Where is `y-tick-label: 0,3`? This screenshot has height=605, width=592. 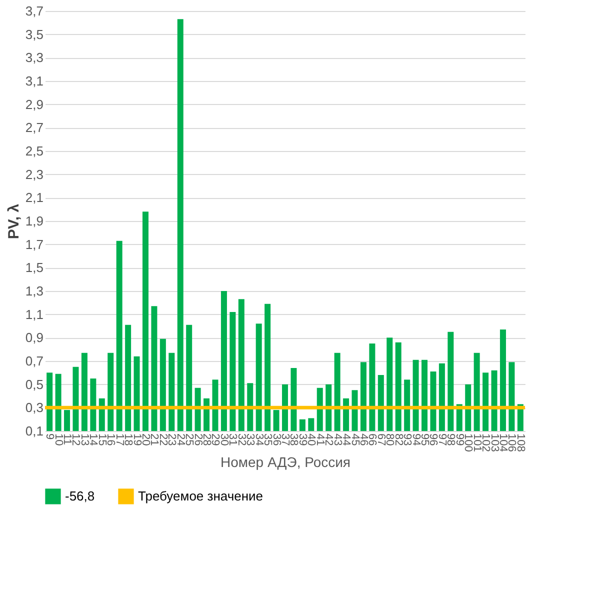 y-tick-label: 0,3 is located at coordinates (34, 408).